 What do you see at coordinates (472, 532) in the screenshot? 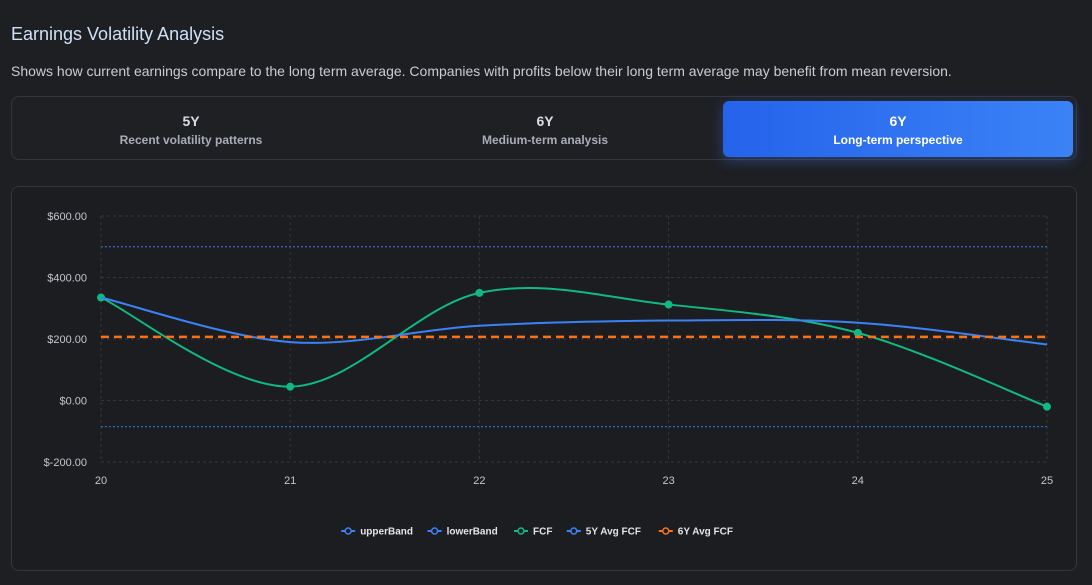
I see `legend-label-lowerband: lowerBand` at bounding box center [472, 532].